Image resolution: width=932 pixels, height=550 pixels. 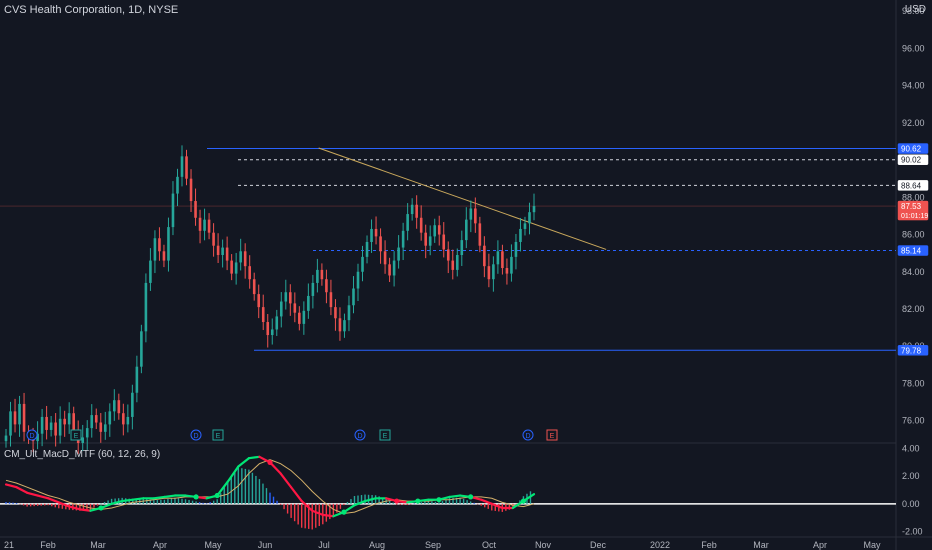 I want to click on x-tick-label: Apr, so click(x=820, y=545).